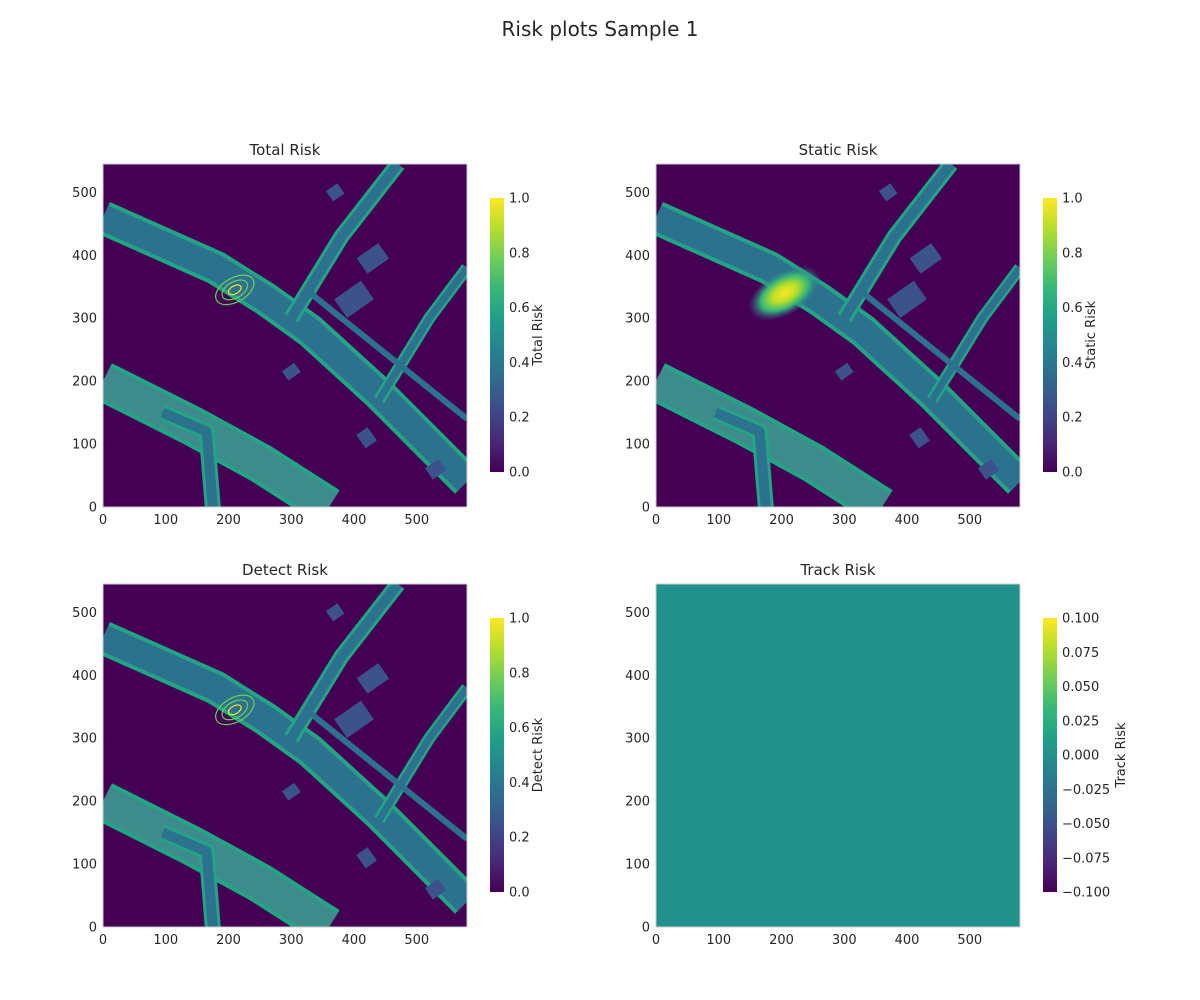 Image resolution: width=1200 pixels, height=1000 pixels. Describe the element at coordinates (837, 570) in the screenshot. I see `panel-title: Track Risk` at that location.